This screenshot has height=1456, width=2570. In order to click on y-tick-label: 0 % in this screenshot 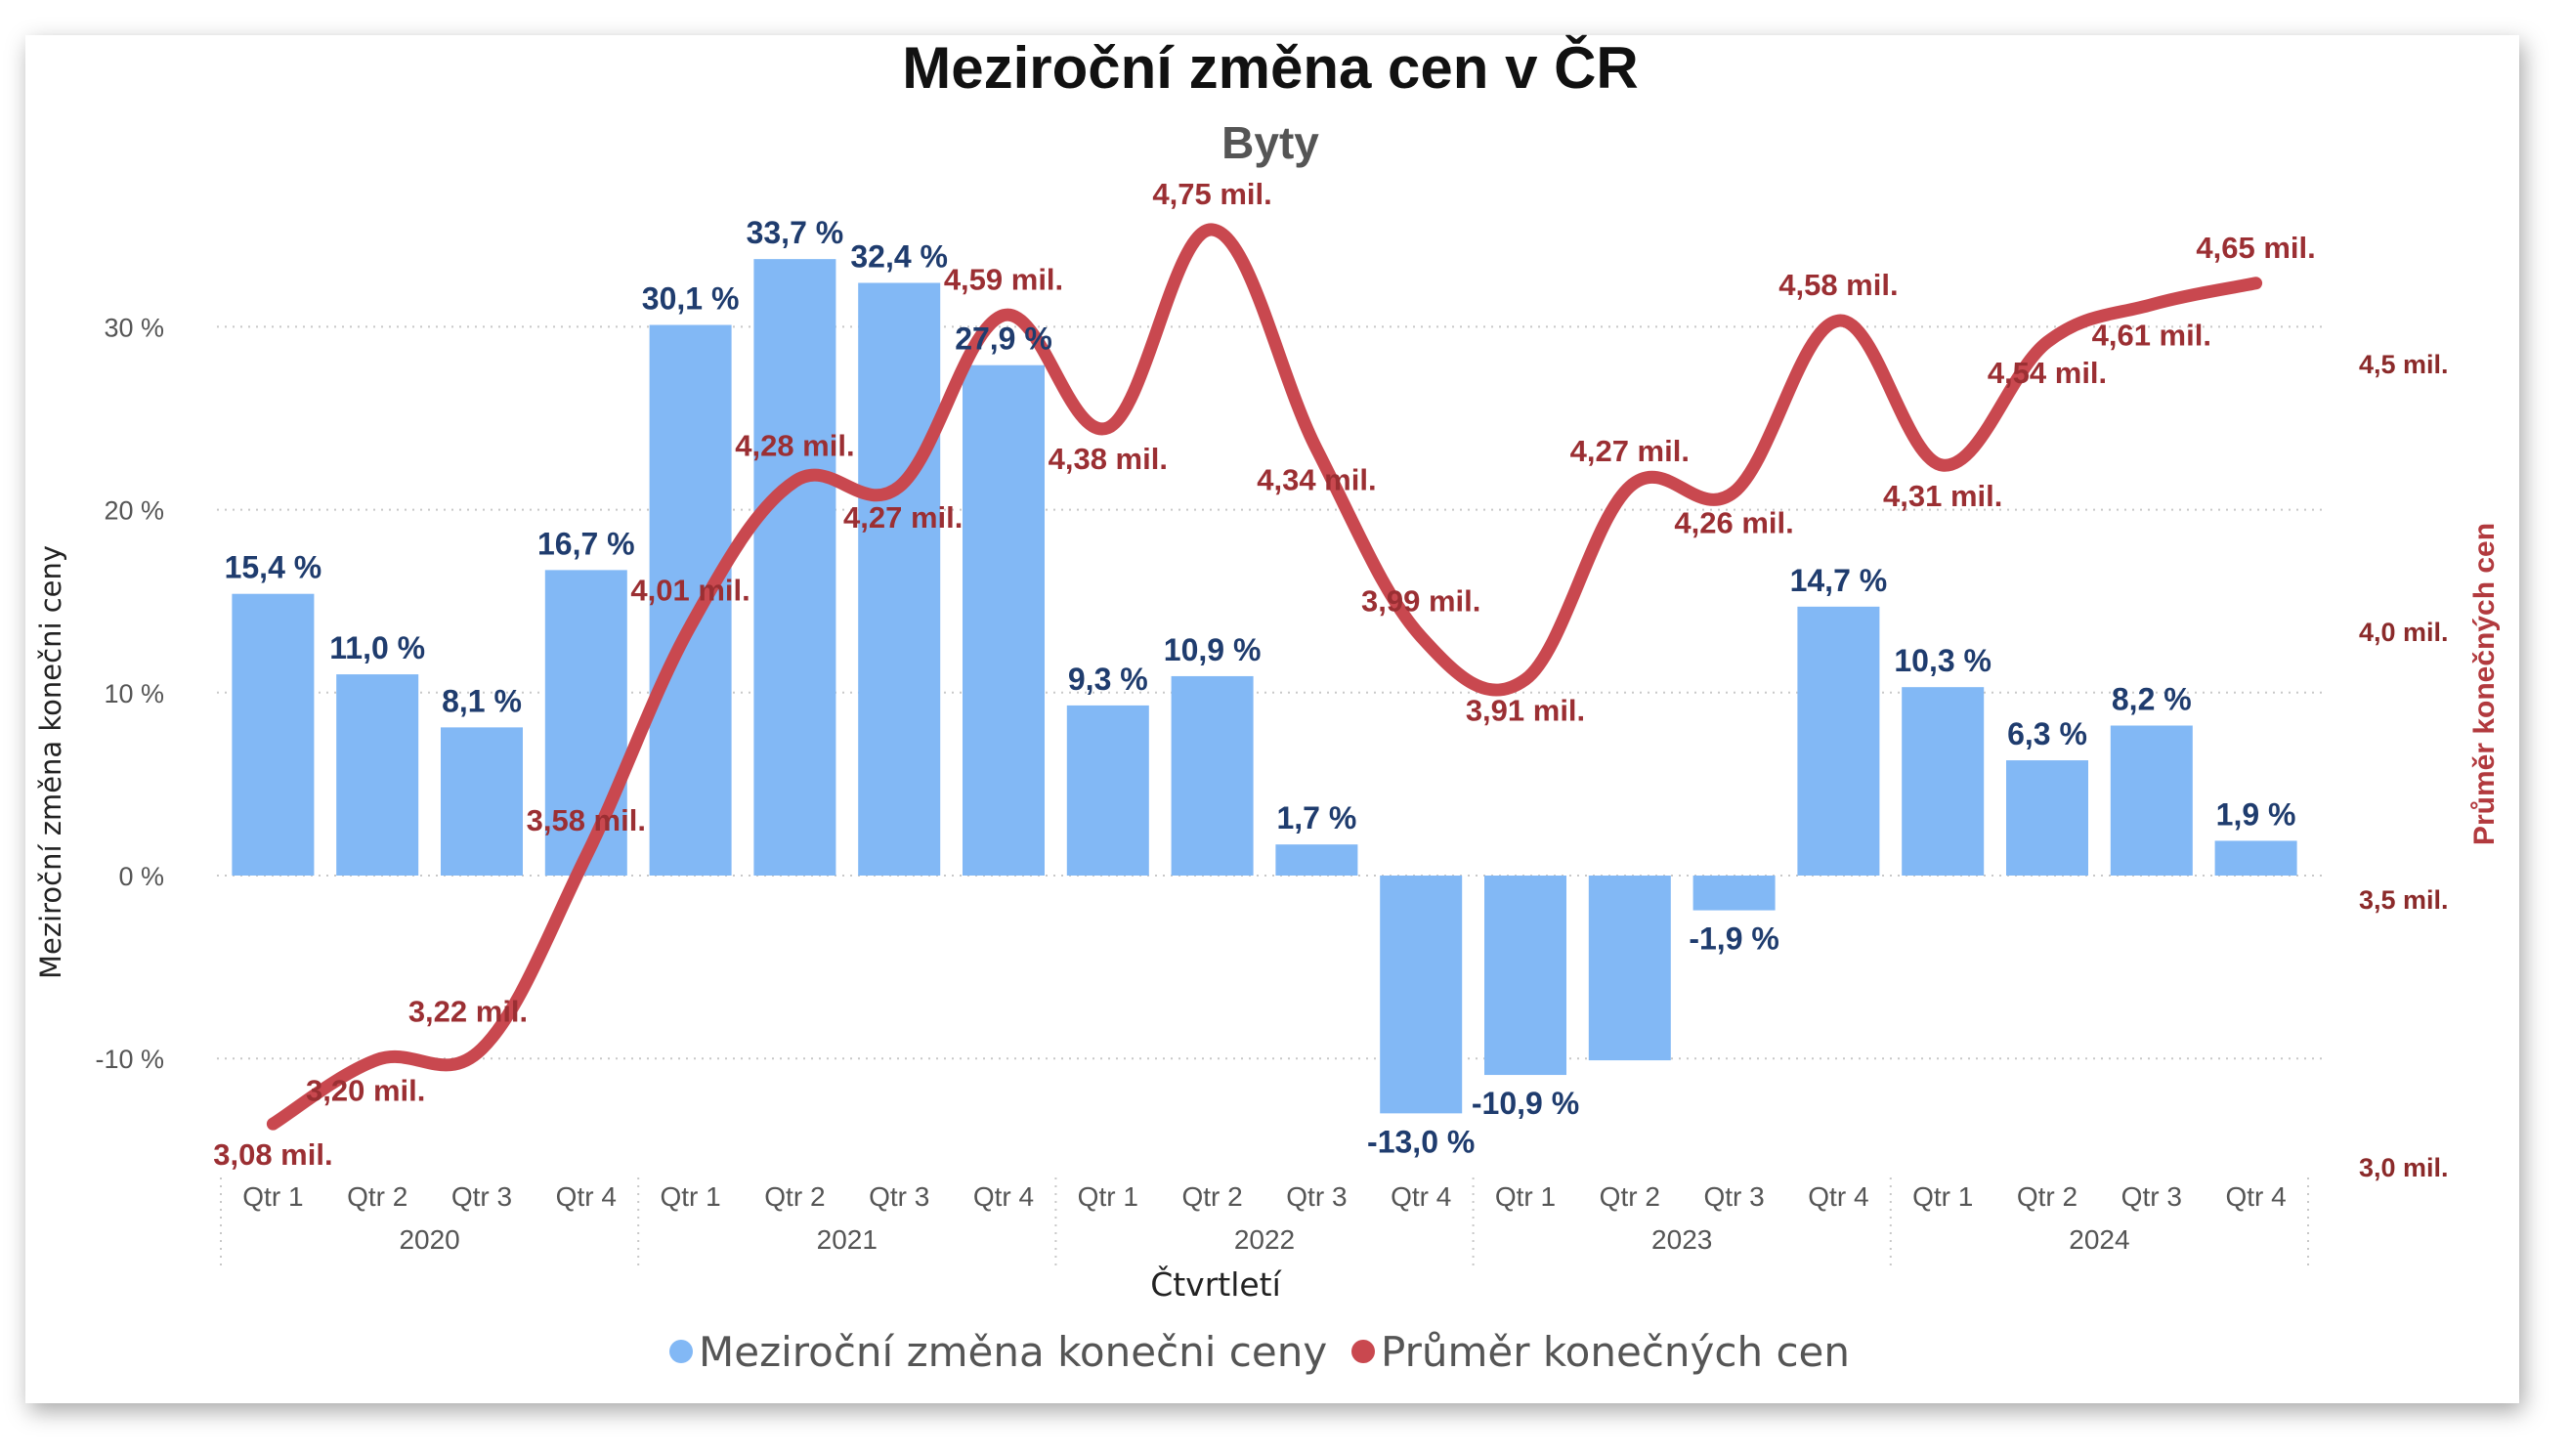, I will do `click(141, 876)`.